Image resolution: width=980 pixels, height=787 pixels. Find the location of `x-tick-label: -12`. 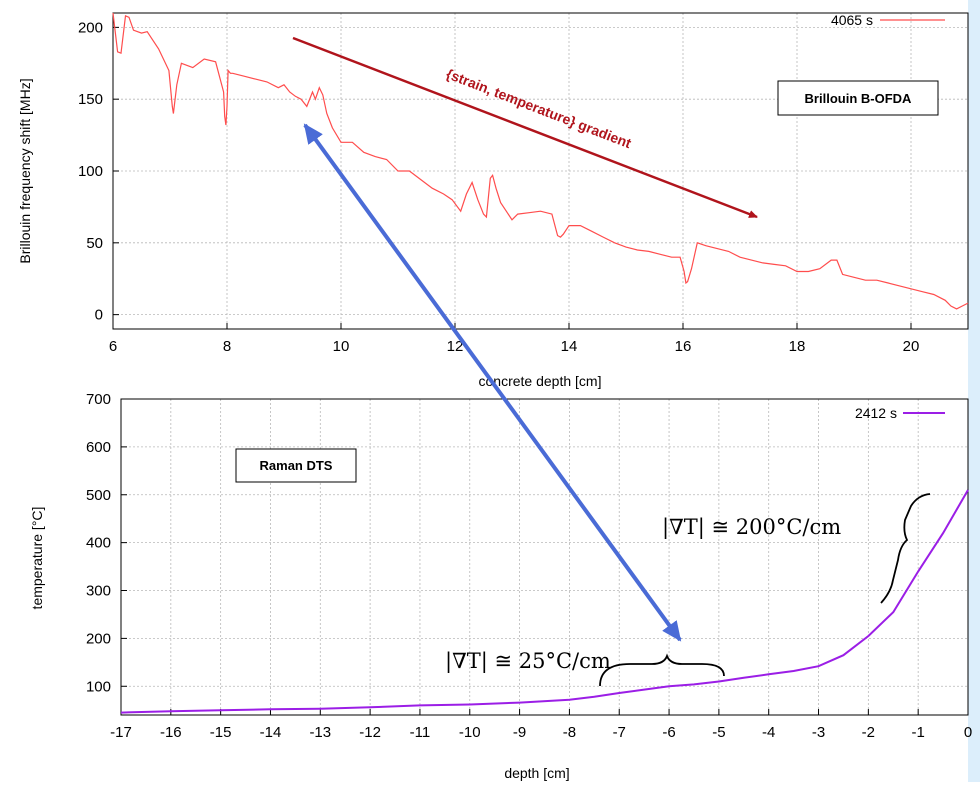

x-tick-label: -12 is located at coordinates (370, 732).